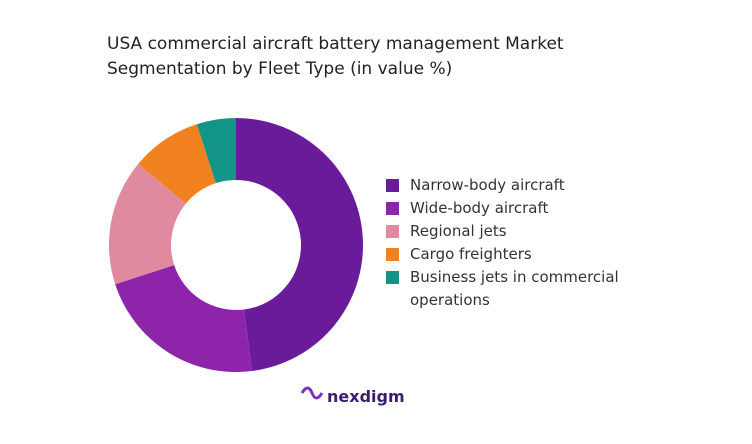 This screenshot has height=444, width=752. I want to click on legend-item: Narrow-body aircraft, so click(506, 185).